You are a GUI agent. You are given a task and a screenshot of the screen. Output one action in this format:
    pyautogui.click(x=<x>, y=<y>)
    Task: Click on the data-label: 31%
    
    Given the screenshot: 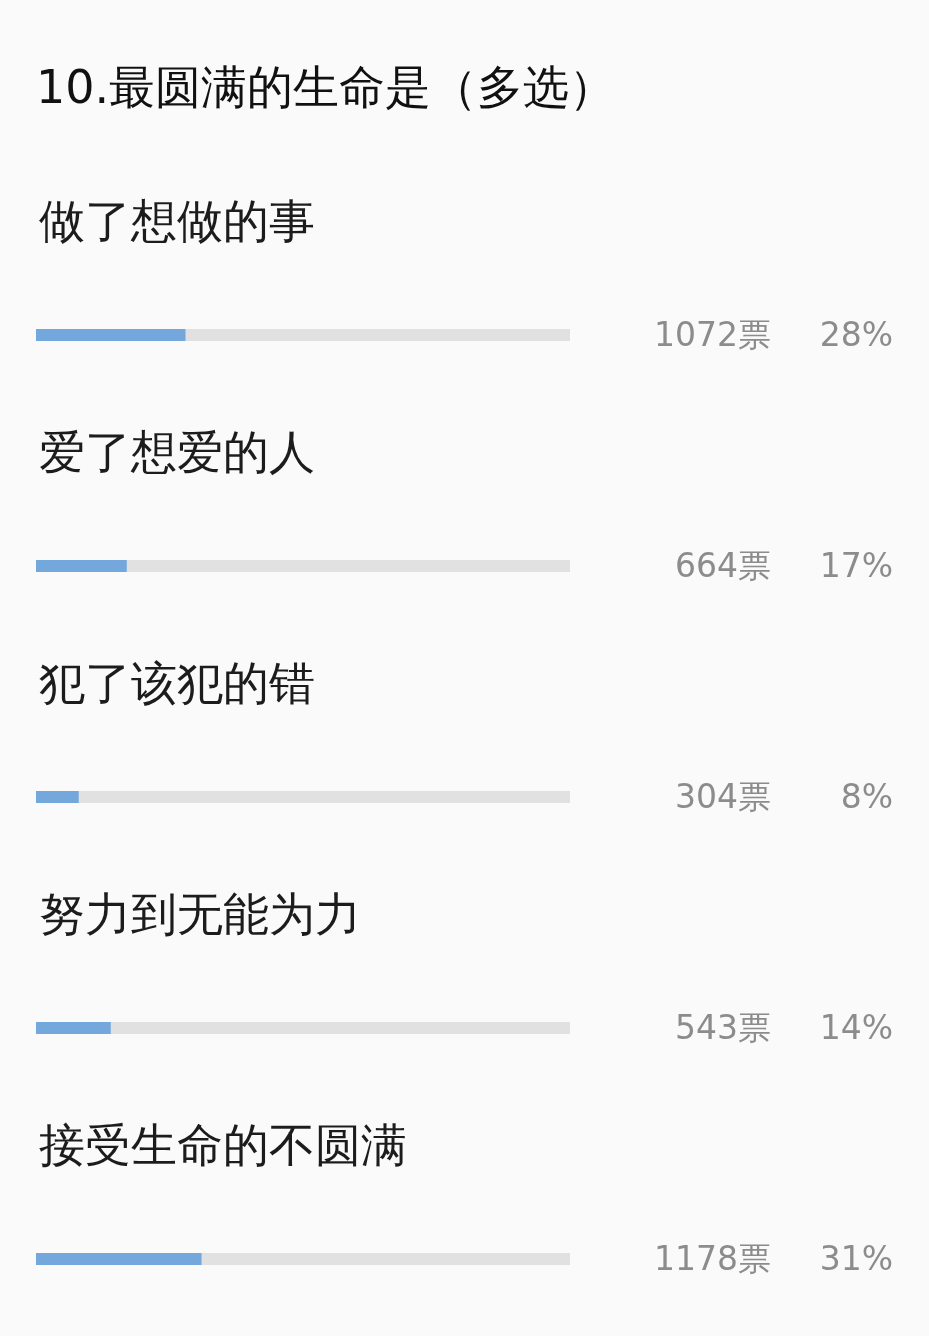 What is the action you would take?
    pyautogui.click(x=856, y=1258)
    